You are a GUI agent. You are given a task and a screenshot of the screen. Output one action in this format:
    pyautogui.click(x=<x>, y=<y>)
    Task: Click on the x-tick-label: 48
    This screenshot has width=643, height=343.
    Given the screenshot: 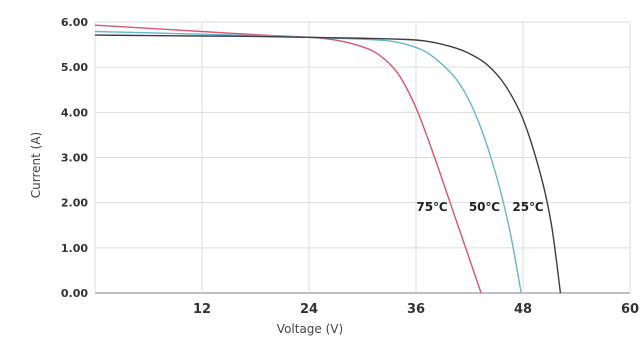 What is the action you would take?
    pyautogui.click(x=523, y=309)
    